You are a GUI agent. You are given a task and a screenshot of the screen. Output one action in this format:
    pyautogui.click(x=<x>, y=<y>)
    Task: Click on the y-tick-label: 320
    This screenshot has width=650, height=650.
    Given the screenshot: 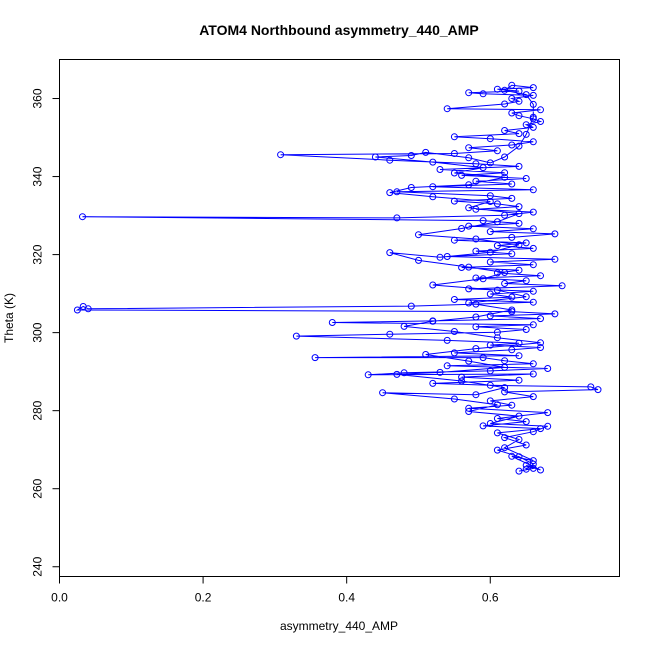 What is the action you would take?
    pyautogui.click(x=38, y=254)
    